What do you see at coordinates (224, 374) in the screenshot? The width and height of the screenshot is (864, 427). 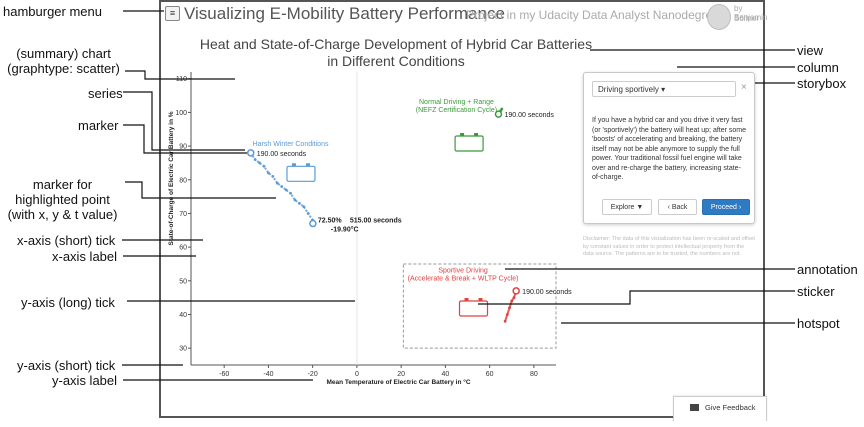 I see `x-tick-label: -60` at bounding box center [224, 374].